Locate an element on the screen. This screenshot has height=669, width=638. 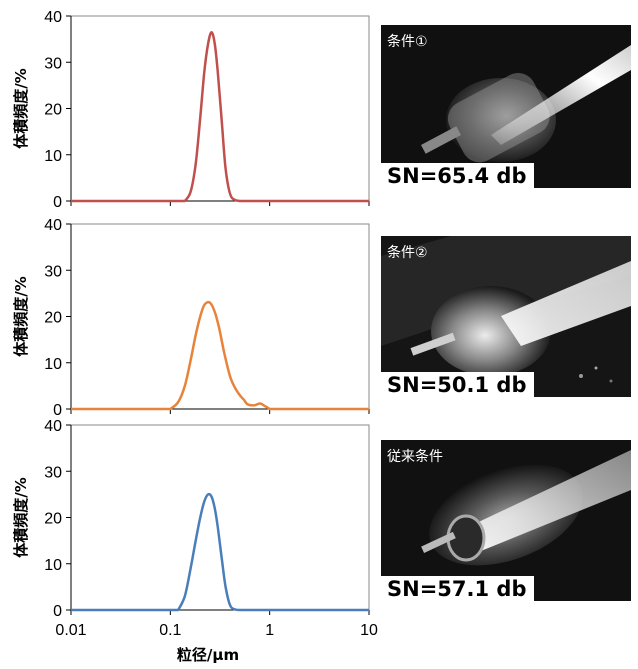
x-axis-label: 粒径/μm is located at coordinates (208, 655).